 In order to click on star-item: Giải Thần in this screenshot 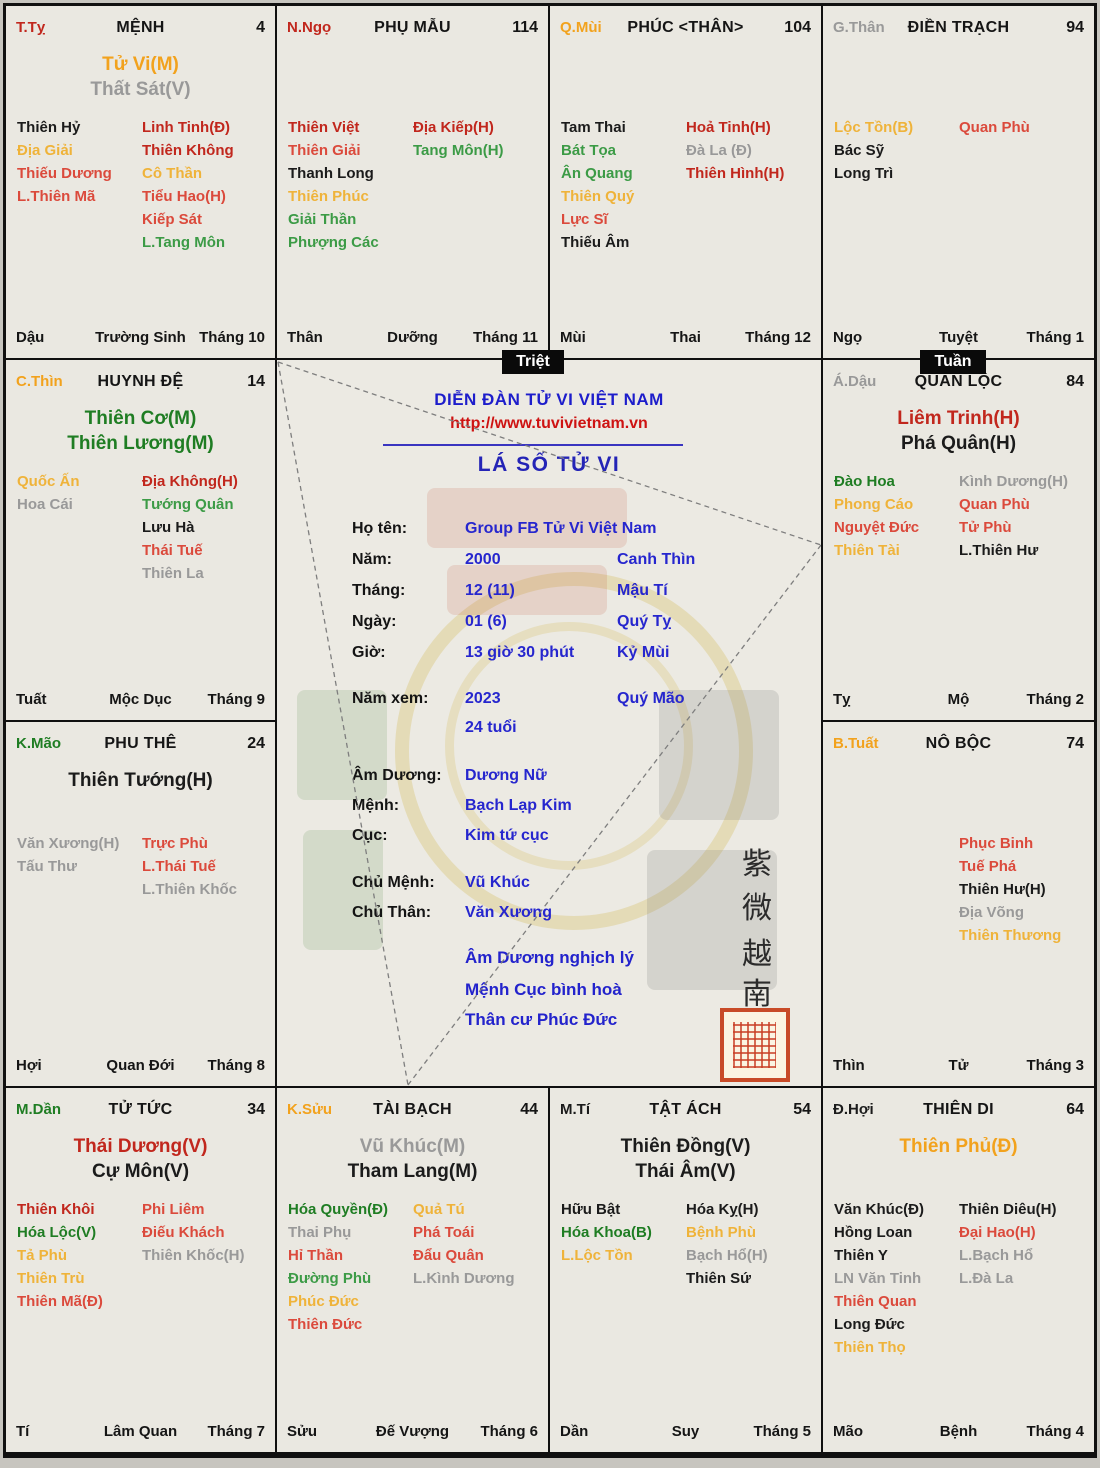, I will do `click(322, 219)`.